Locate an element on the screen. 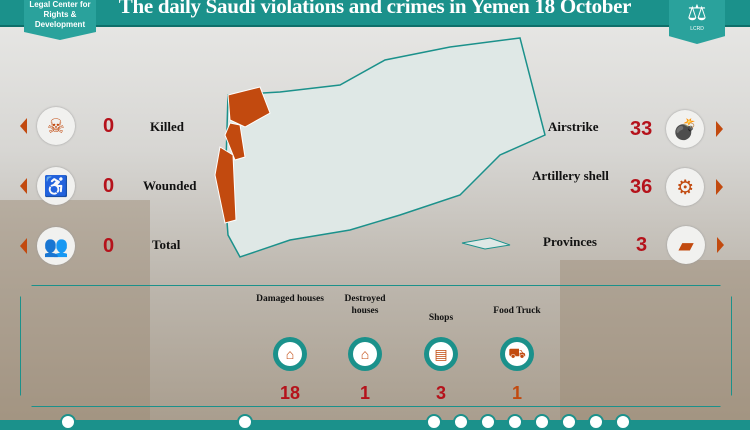  wounded-label: Wounded is located at coordinates (170, 185).